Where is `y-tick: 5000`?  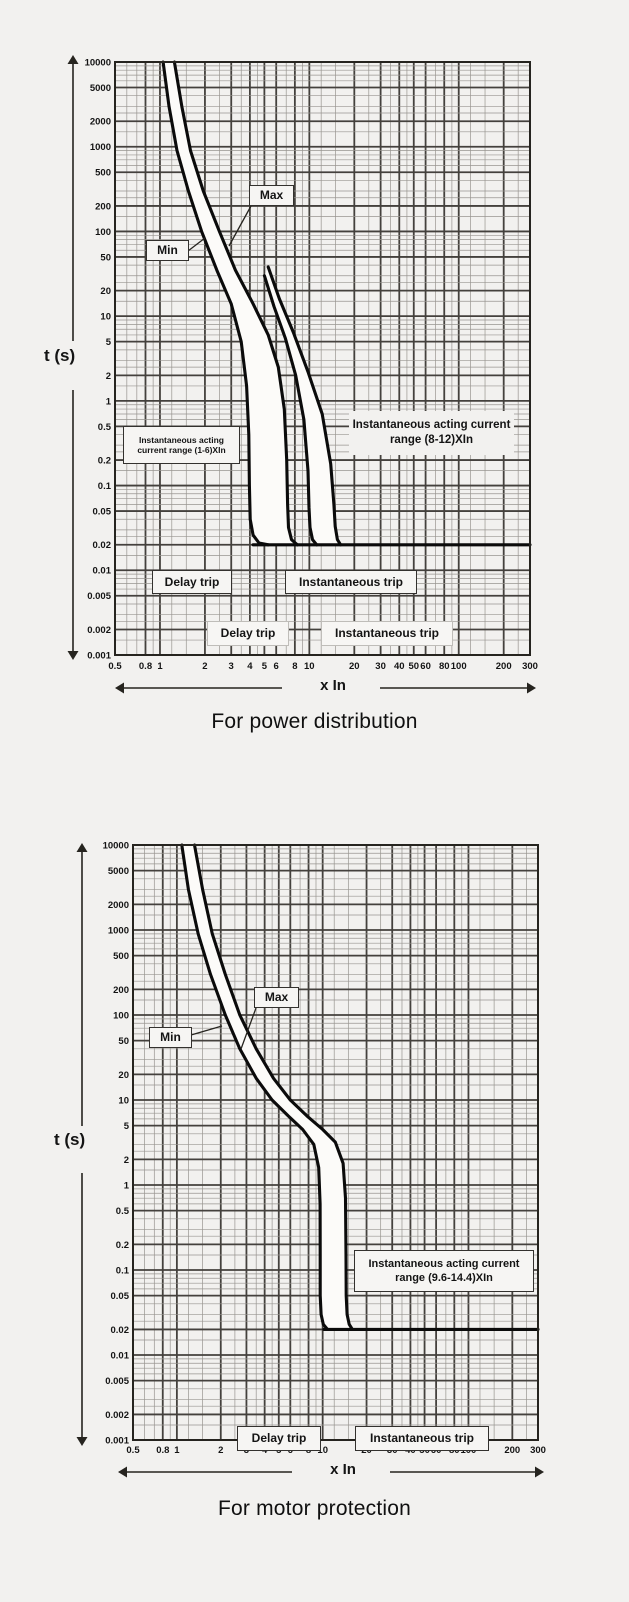
y-tick: 5000 is located at coordinates (100, 88).